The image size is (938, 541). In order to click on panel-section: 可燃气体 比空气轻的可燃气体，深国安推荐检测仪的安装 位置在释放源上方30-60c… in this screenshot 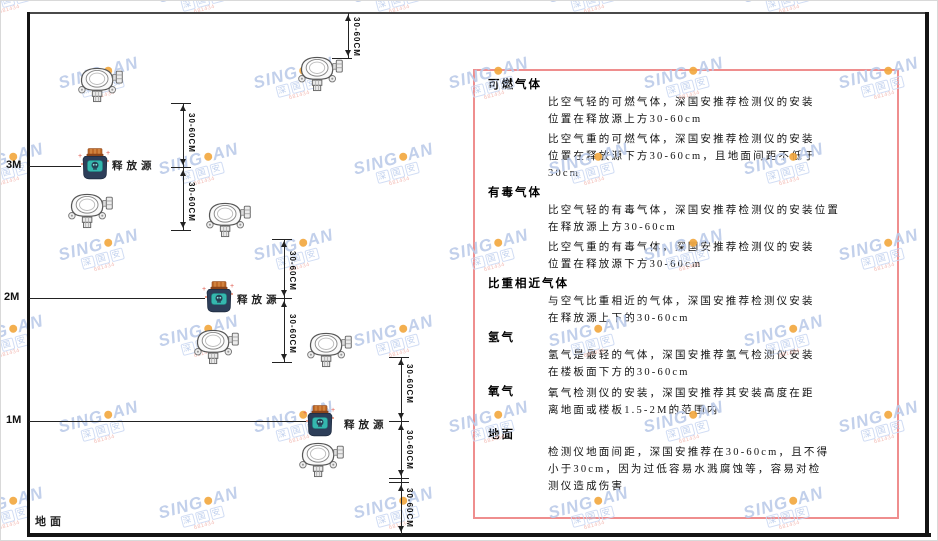, I will do `click(686, 130)`.